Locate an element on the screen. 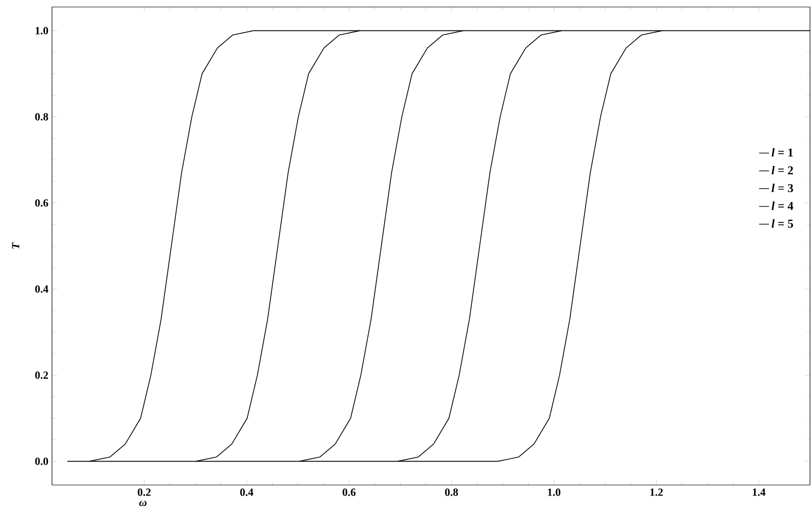 The height and width of the screenshot is (523, 812). legend-label: l = 1 is located at coordinates (782, 152).